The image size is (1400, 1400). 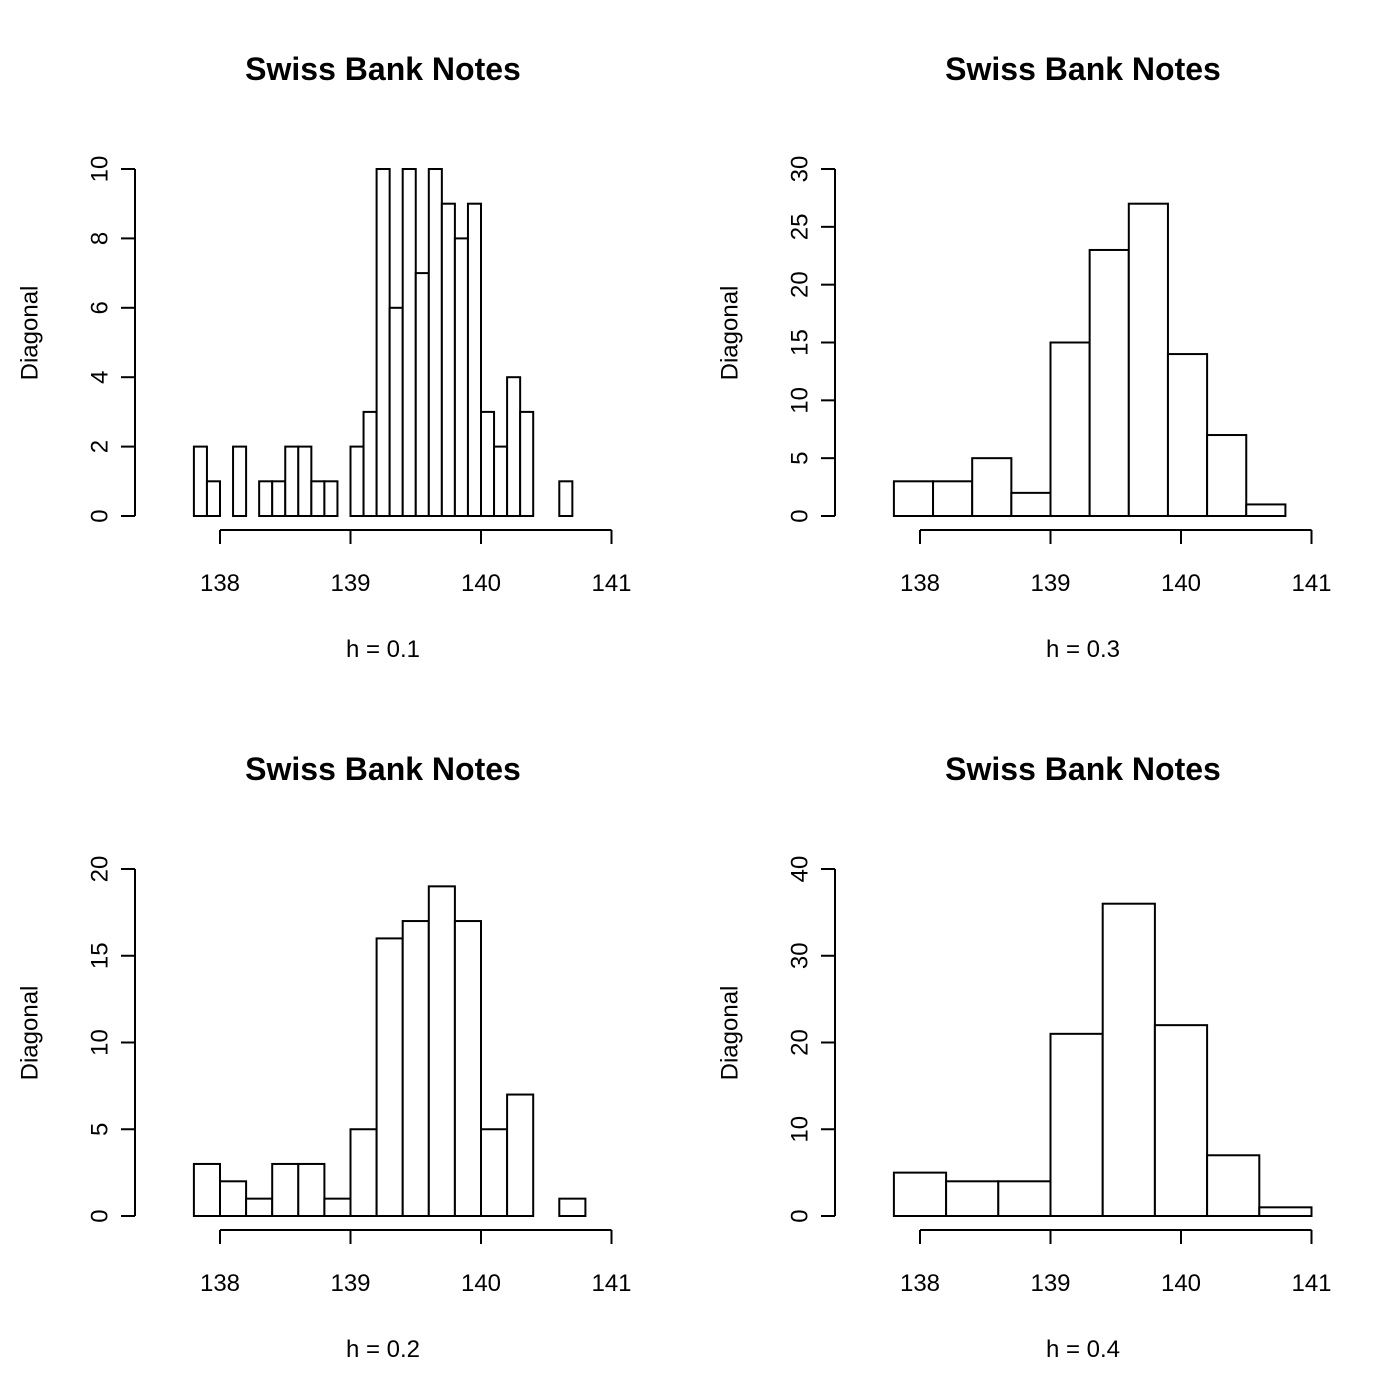 I want to click on y-tick-label: 8, so click(x=100, y=238).